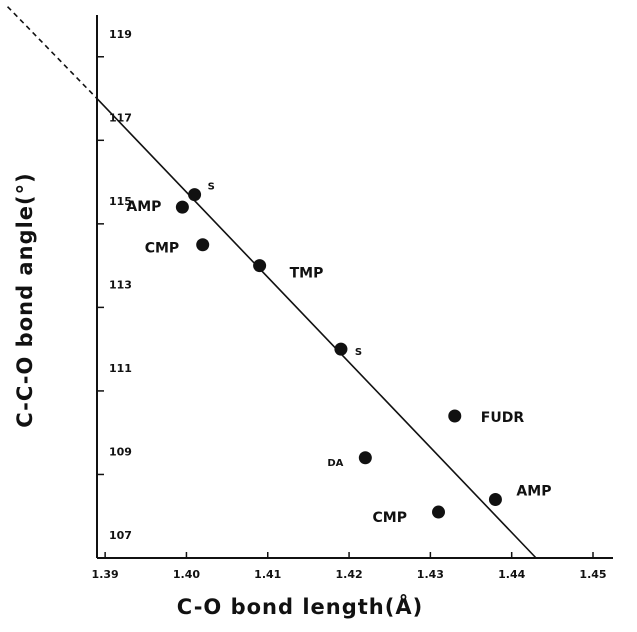 Image resolution: width=637 pixels, height=632 pixels. What do you see at coordinates (25, 299) in the screenshot?
I see `y-axis-label: C-C-O bond angle(°)` at bounding box center [25, 299].